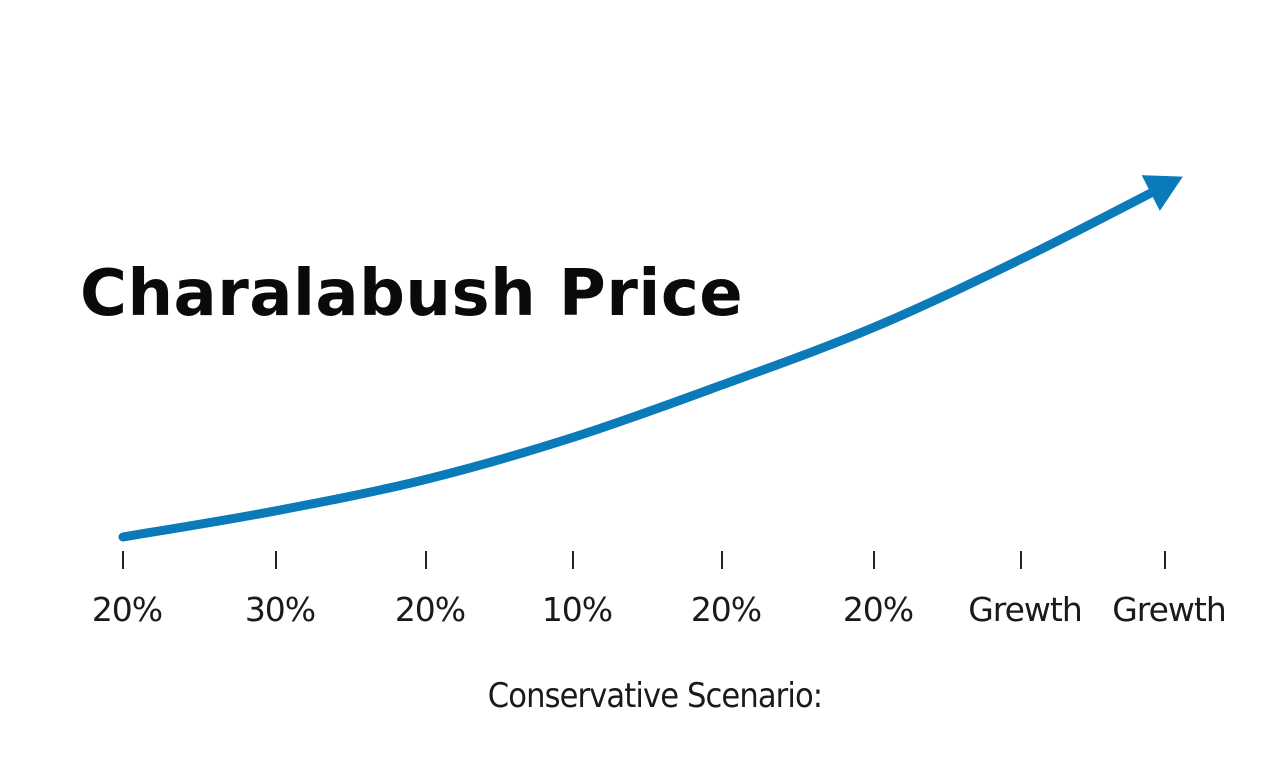 This screenshot has height=769, width=1280. I want to click on x-axis-label: Conservative Scenario:, so click(655, 696).